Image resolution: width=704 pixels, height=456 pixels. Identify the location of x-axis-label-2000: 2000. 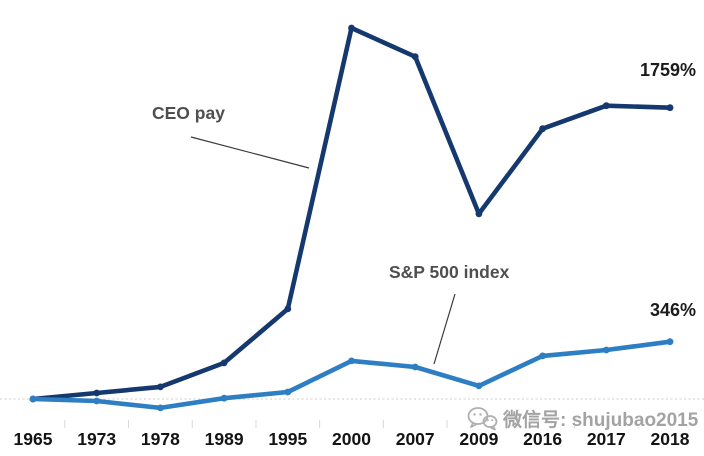
(351, 439).